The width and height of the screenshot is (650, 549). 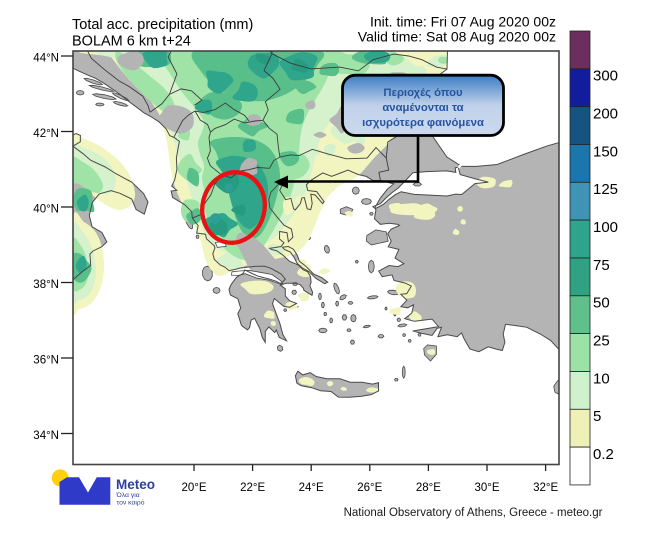 I want to click on svg-text: 5, so click(x=597, y=416).